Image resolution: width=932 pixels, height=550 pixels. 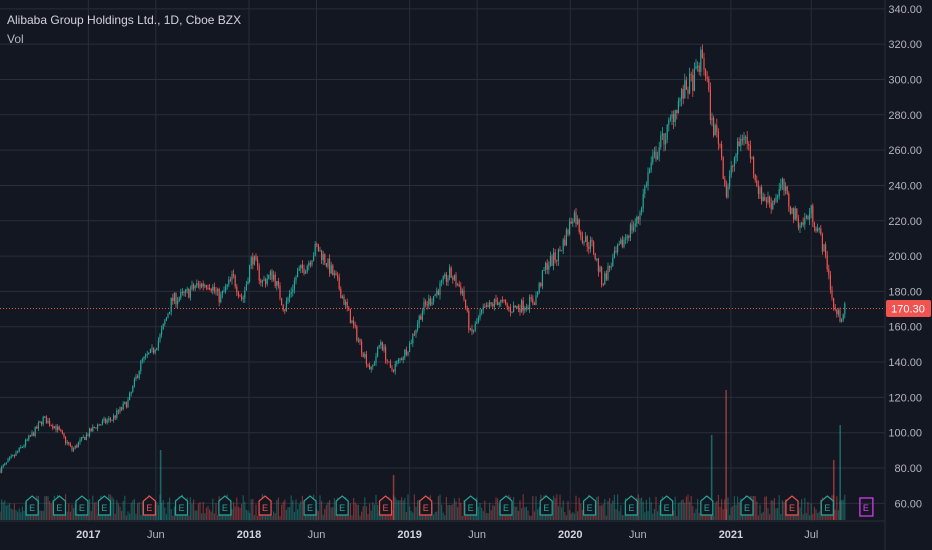 I want to click on time-axis: 2017 Jun 2018 Jun 2019 Jun 2020 Jun 2021 Jul, so click(x=447, y=535).